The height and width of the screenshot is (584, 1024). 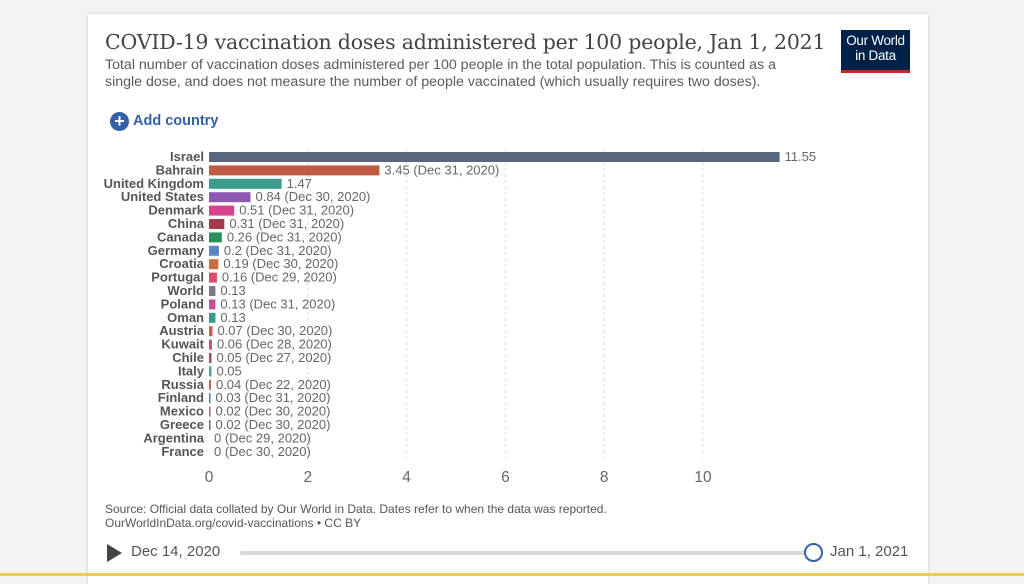 What do you see at coordinates (274, 344) in the screenshot?
I see `value-label: 0.06 (Dec 28, 2020)` at bounding box center [274, 344].